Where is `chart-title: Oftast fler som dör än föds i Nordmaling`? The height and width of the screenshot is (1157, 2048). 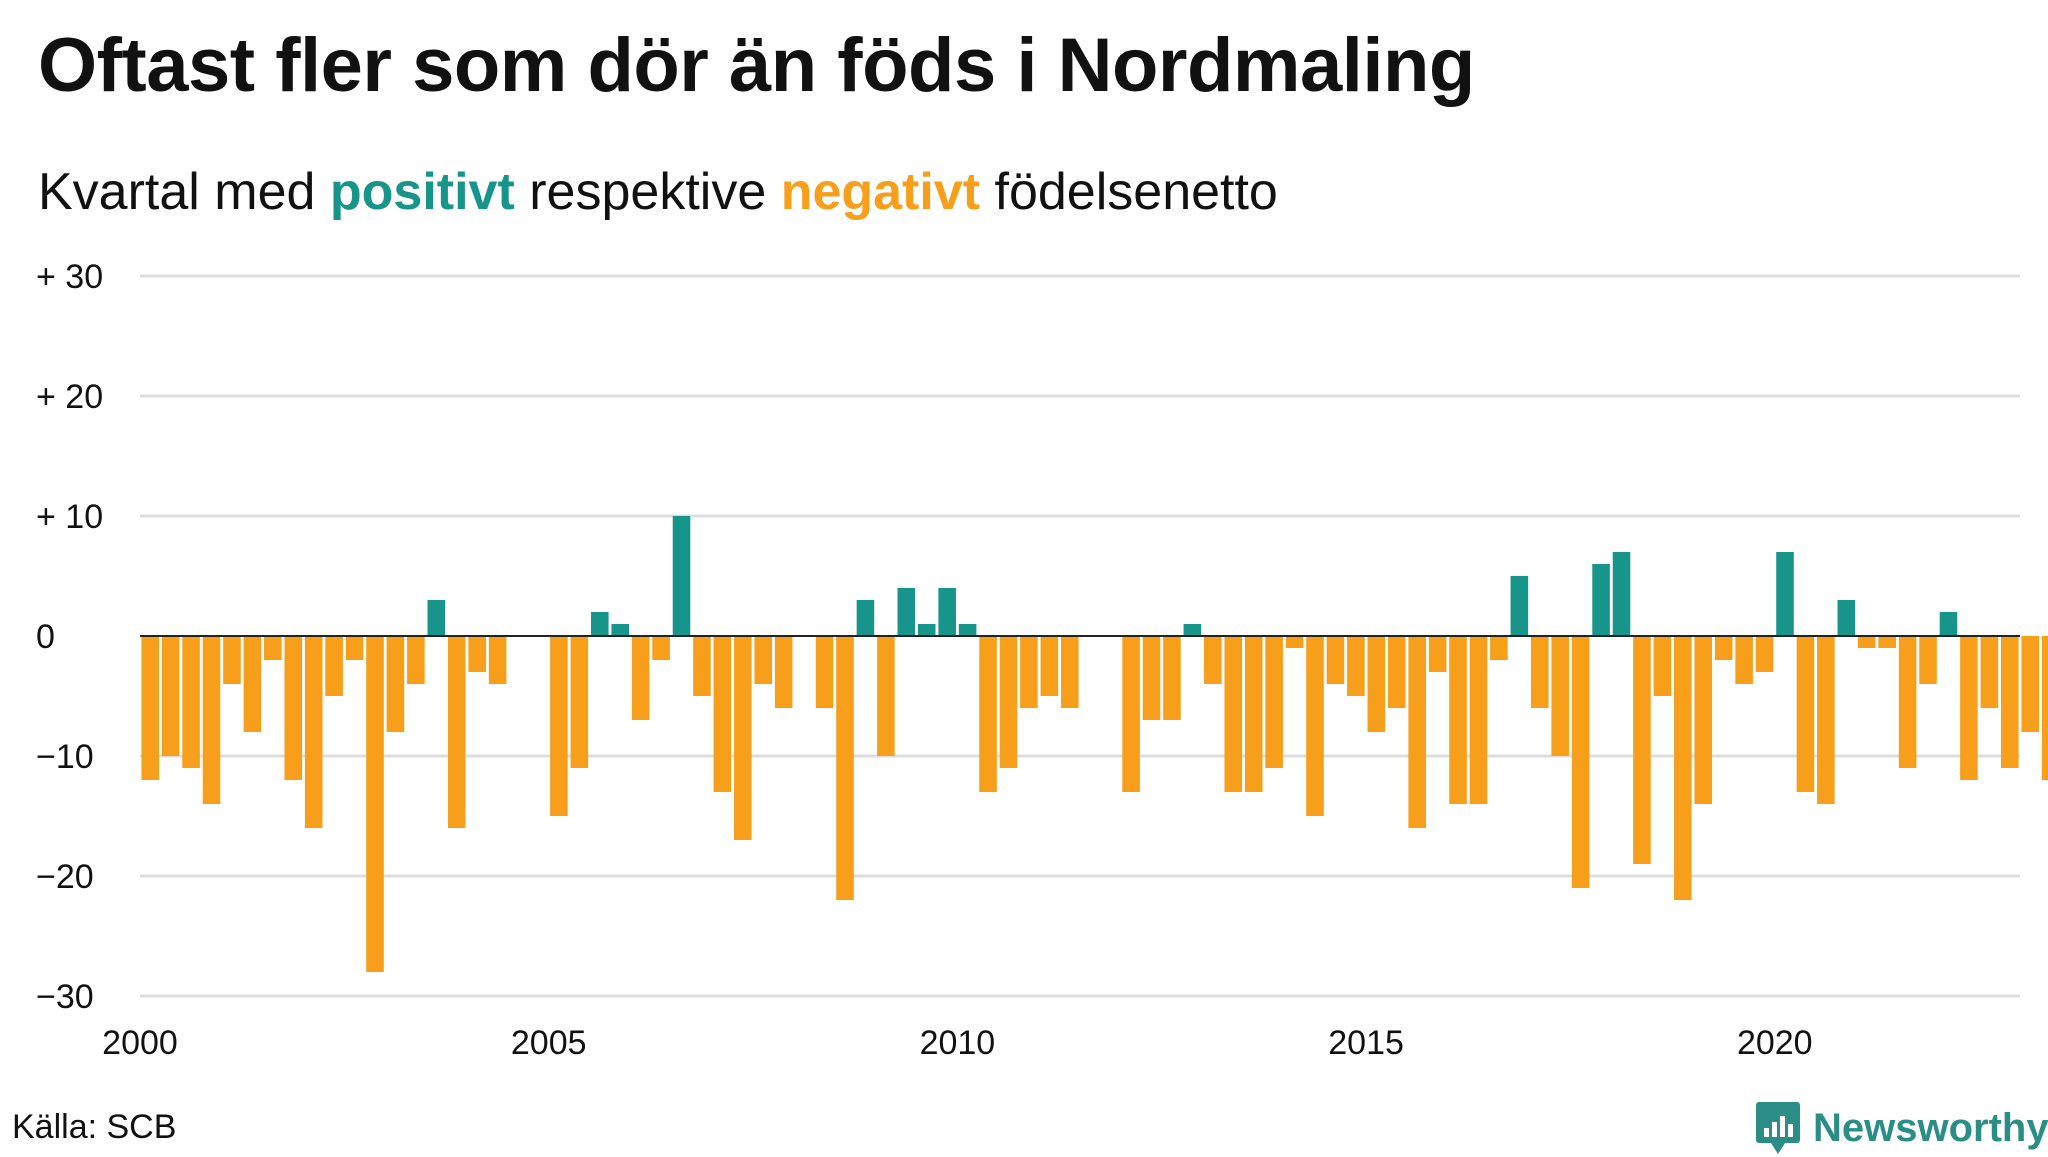 chart-title: Oftast fler som dör än föds i Nordmaling is located at coordinates (756, 65).